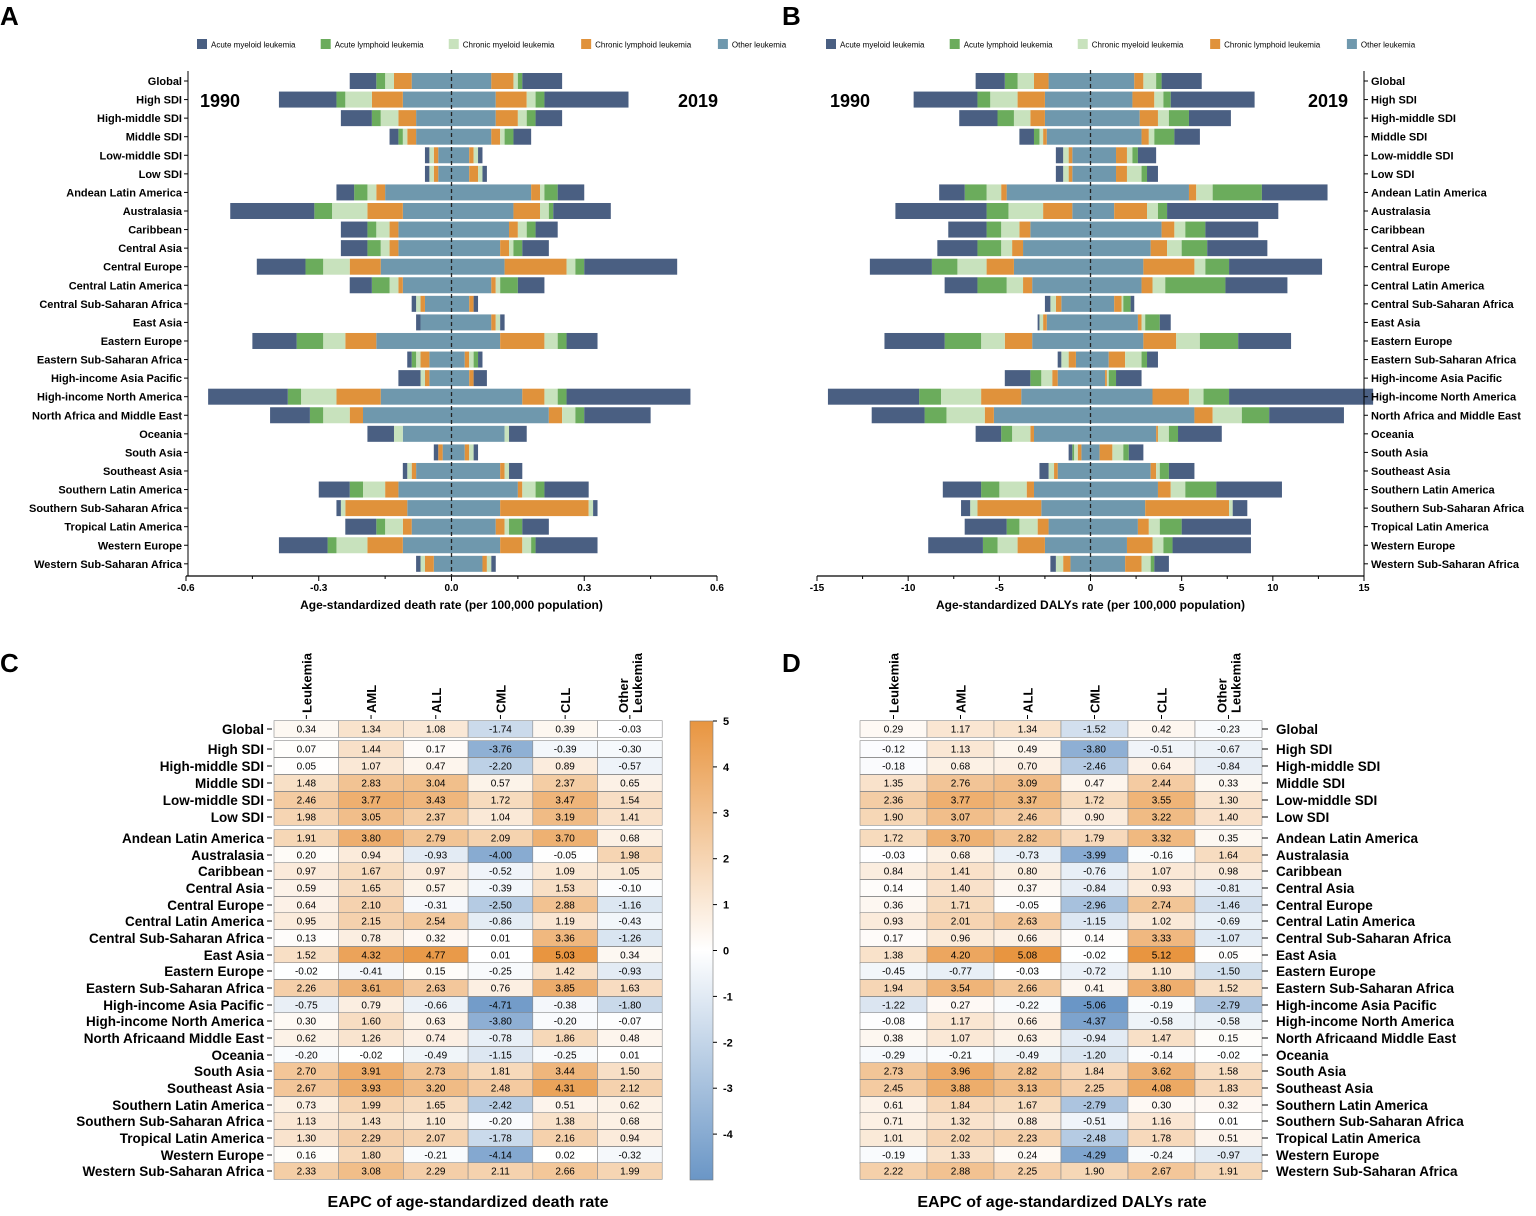  Describe the element at coordinates (565, 730) in the screenshot. I see `heat-value: 0.39` at that location.